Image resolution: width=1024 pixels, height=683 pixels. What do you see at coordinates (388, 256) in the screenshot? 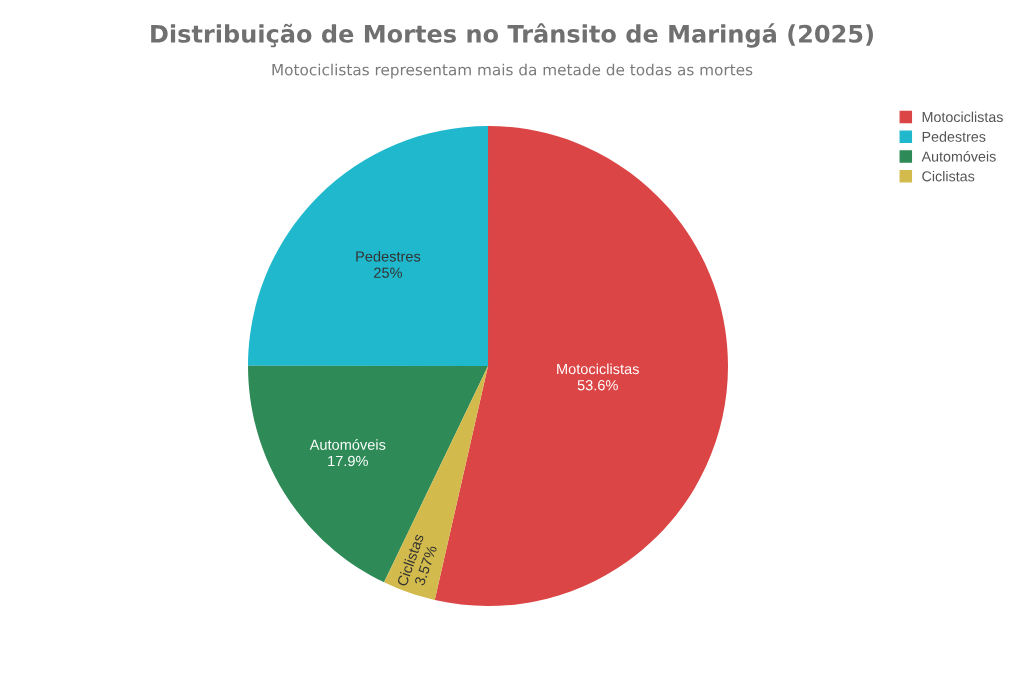
I see `slice-label: Pedestres` at bounding box center [388, 256].